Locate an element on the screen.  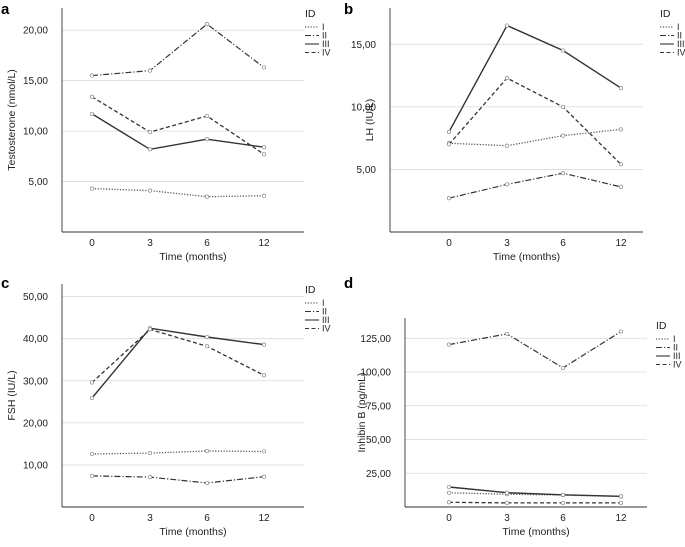
y-axis-title: Testosterone (nmol/L) is located at coordinates (12, 120).